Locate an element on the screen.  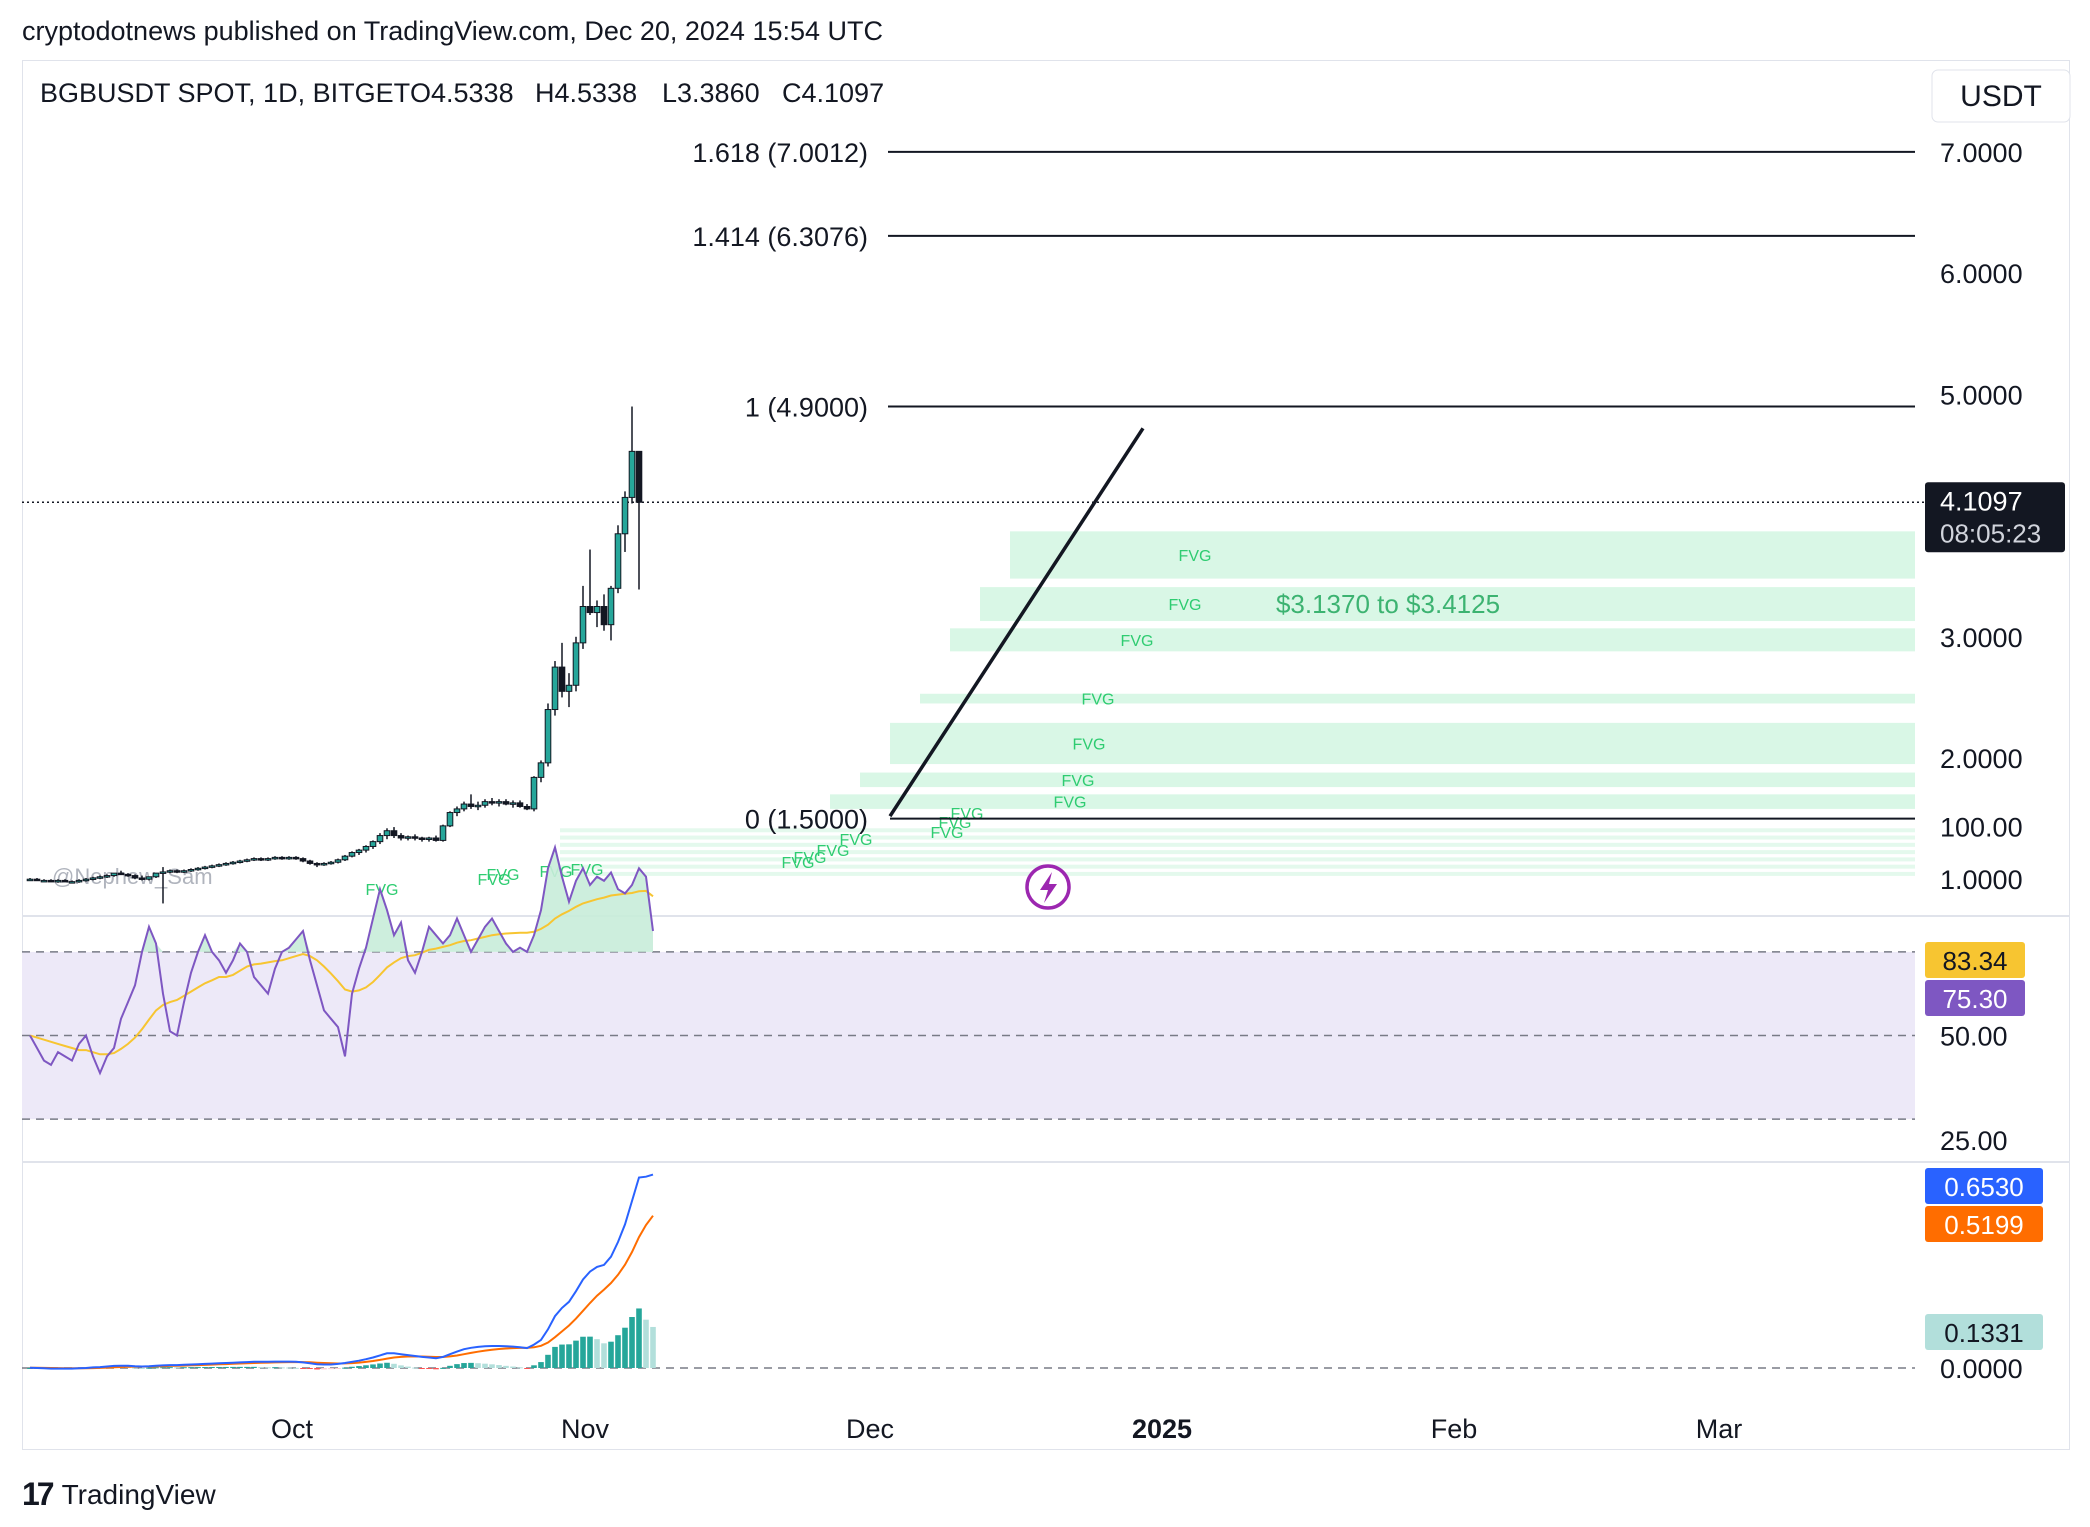
legend-high: H4.5338 is located at coordinates (586, 93).